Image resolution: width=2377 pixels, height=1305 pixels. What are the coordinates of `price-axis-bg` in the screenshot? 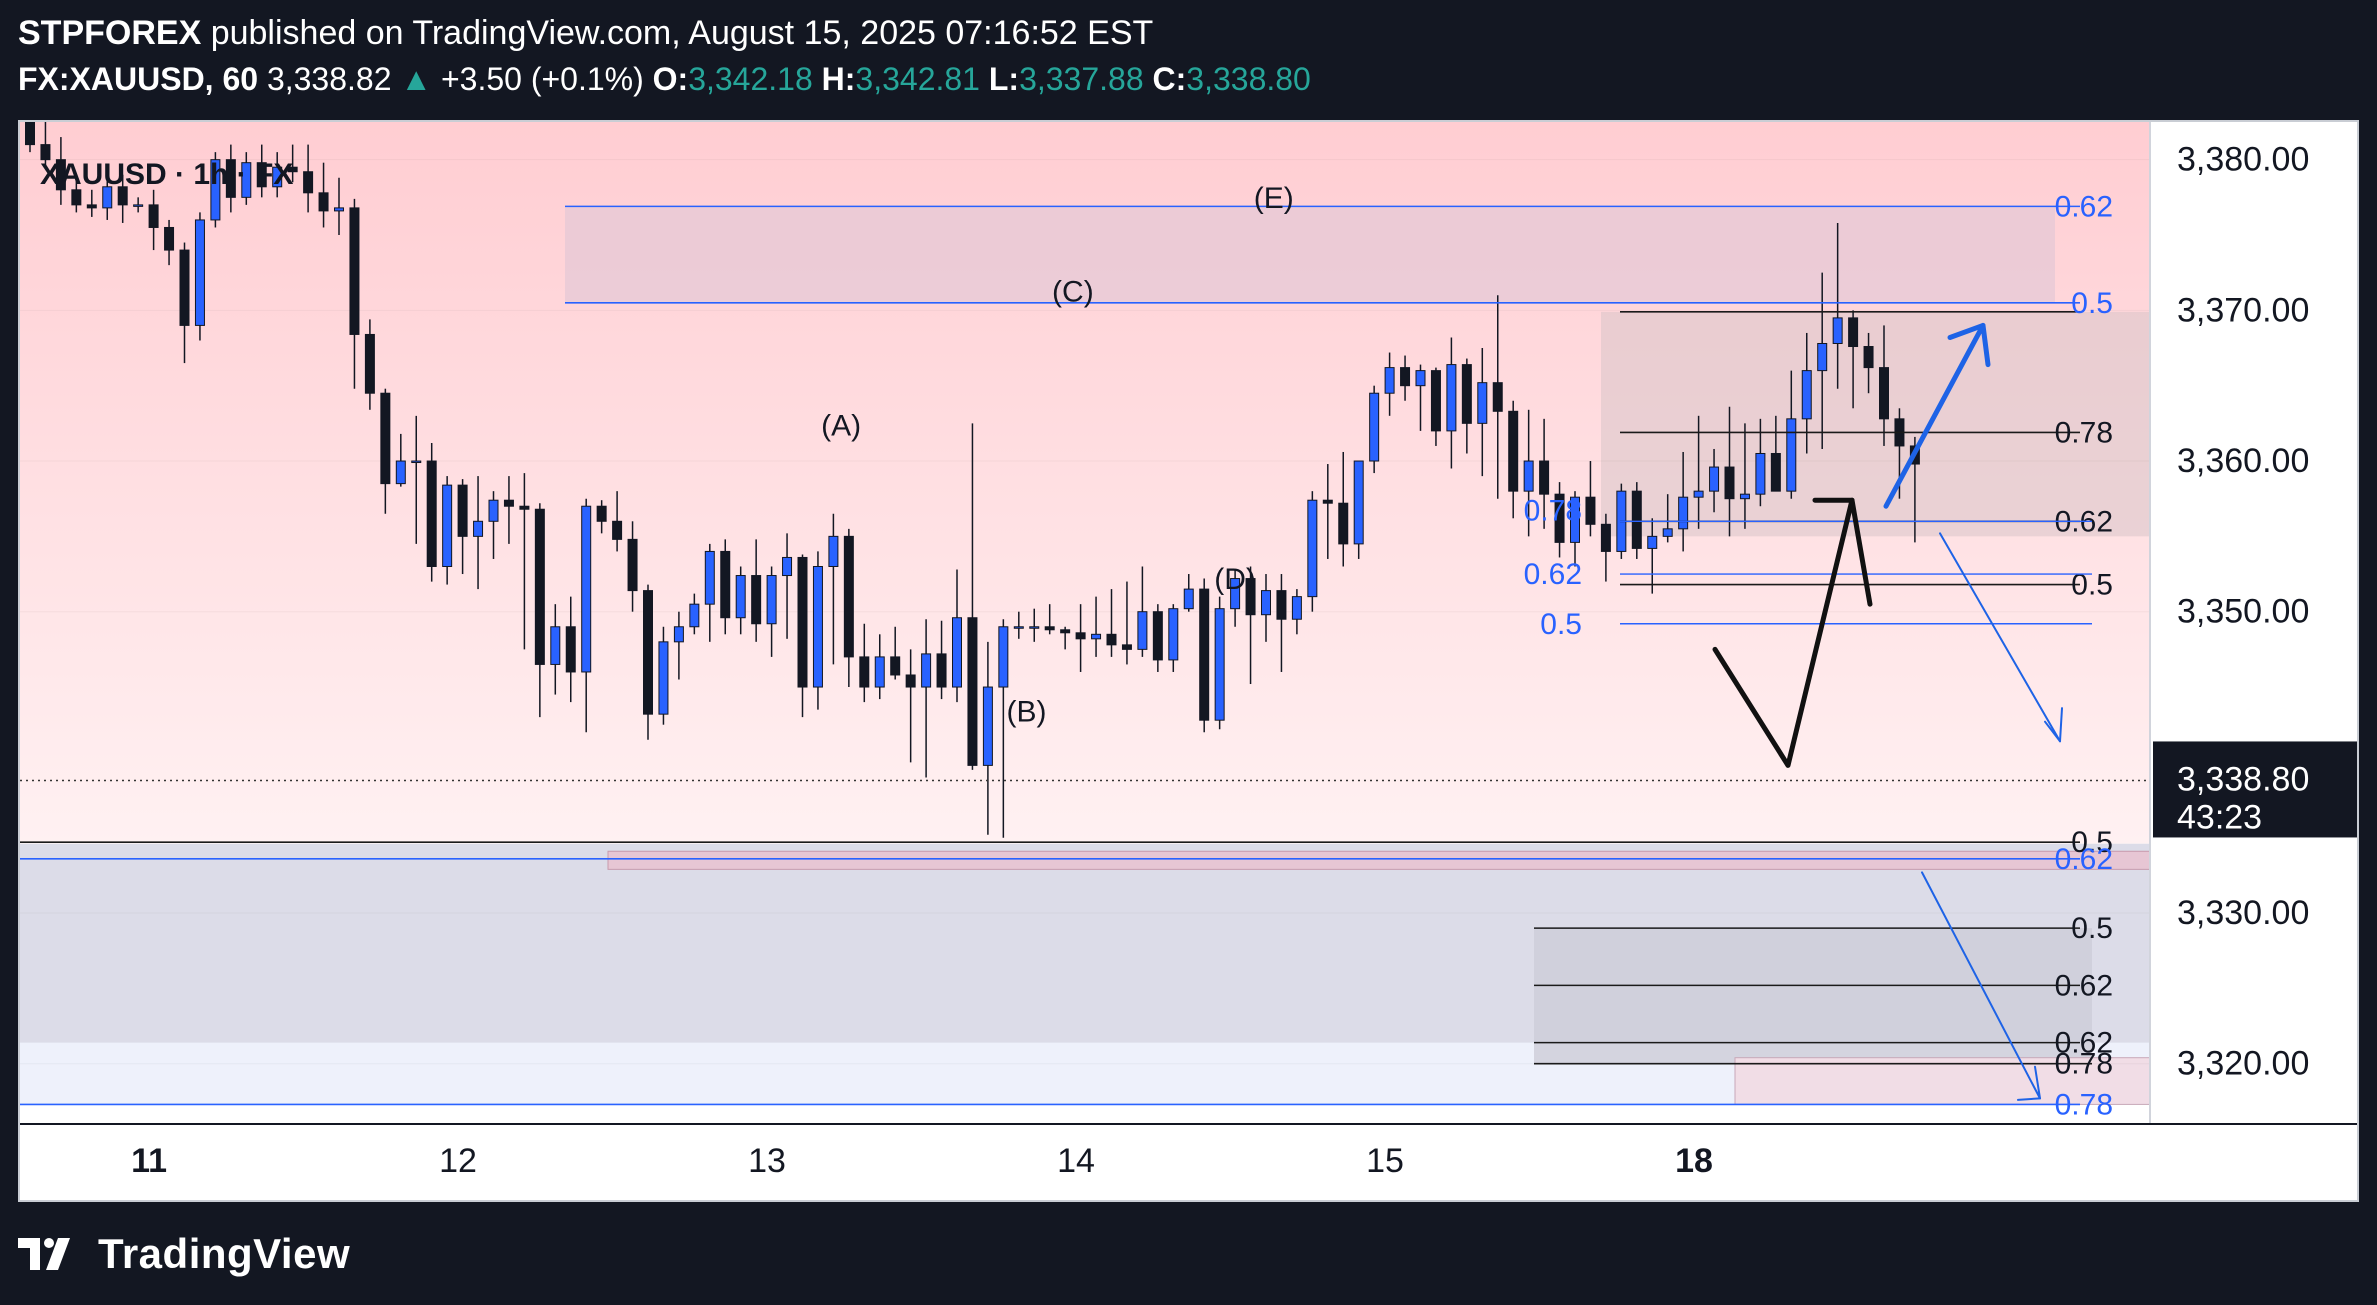 It's located at (2253, 623).